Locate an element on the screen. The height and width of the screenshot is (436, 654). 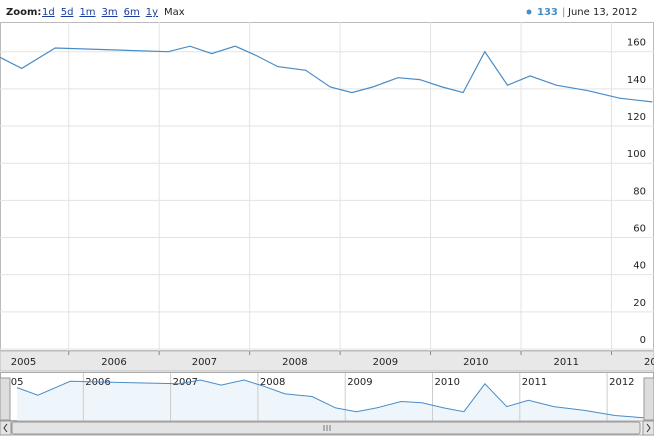
scroll-grip is located at coordinates (327, 428).